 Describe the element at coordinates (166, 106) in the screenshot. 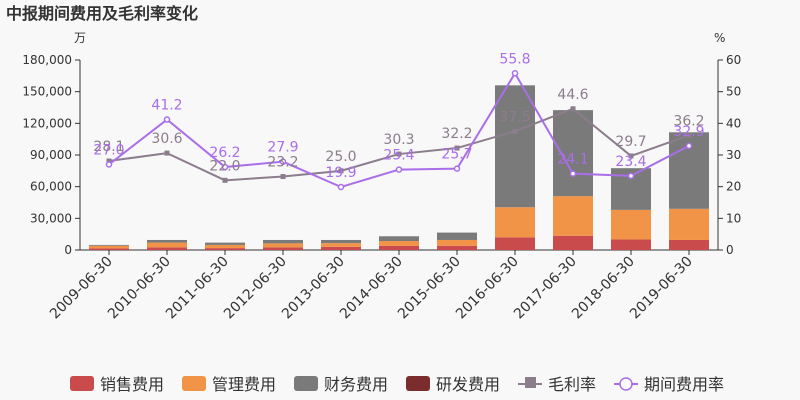

I see `data-label: 41.2` at that location.